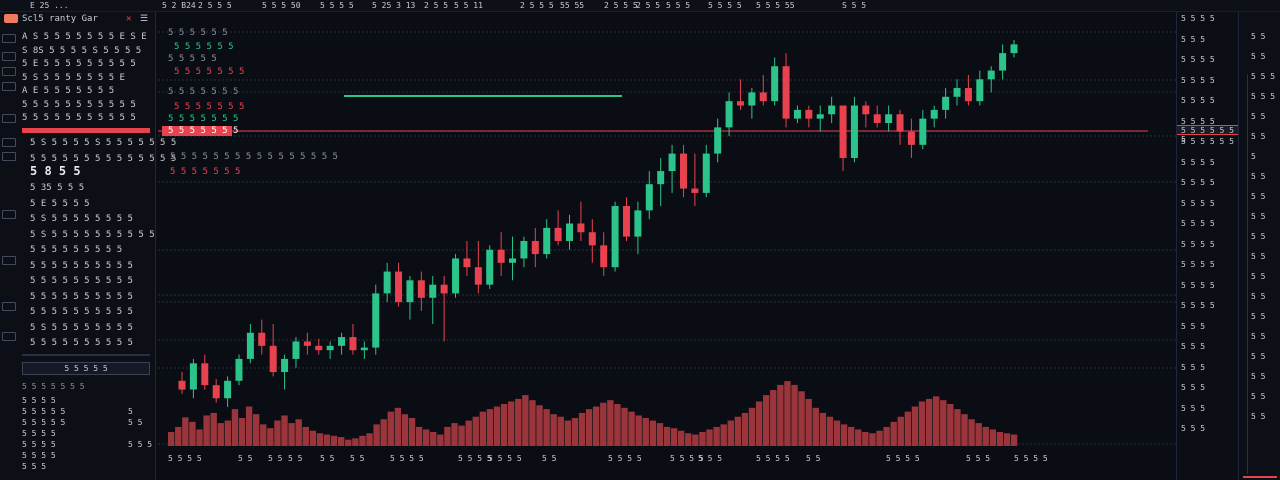  Describe the element at coordinates (86, 368) in the screenshot. I see `panel-action-button: 5 5 5 5 5` at that location.